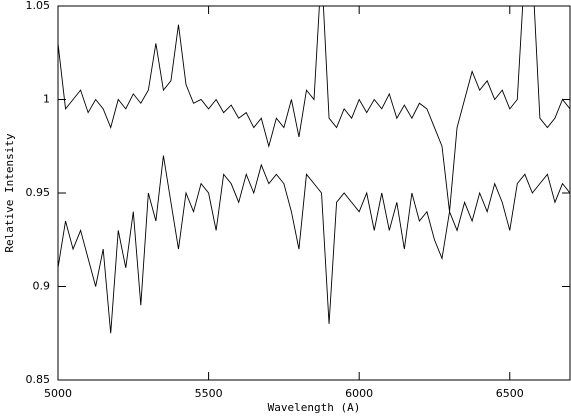 The image size is (571, 416). I want to click on y-tick-label: 0.9, so click(42, 286).